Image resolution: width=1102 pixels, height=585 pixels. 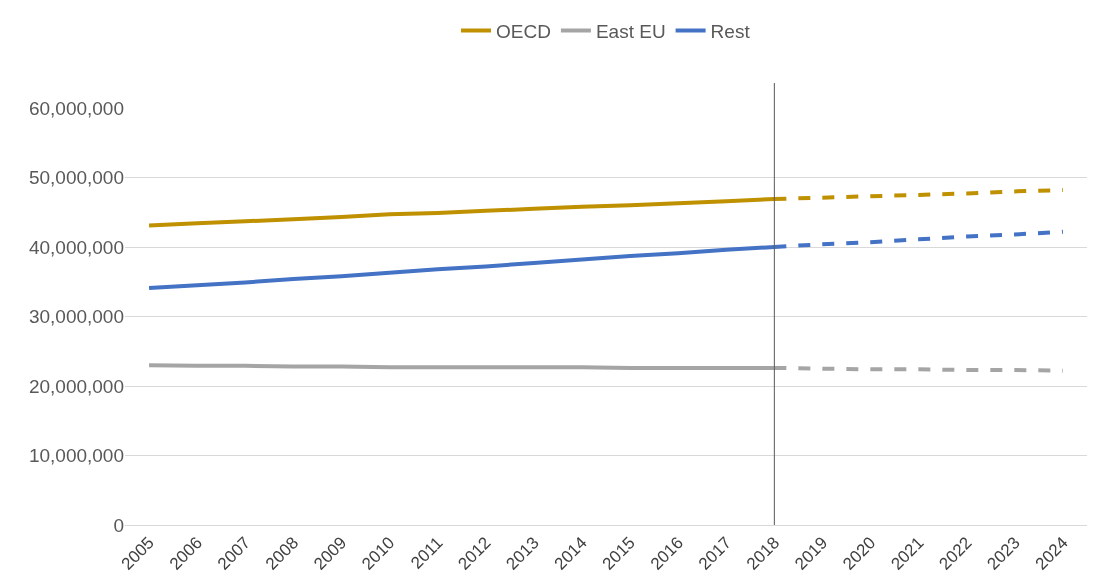 I want to click on y-tick-label: 60,000,000, so click(x=76, y=108).